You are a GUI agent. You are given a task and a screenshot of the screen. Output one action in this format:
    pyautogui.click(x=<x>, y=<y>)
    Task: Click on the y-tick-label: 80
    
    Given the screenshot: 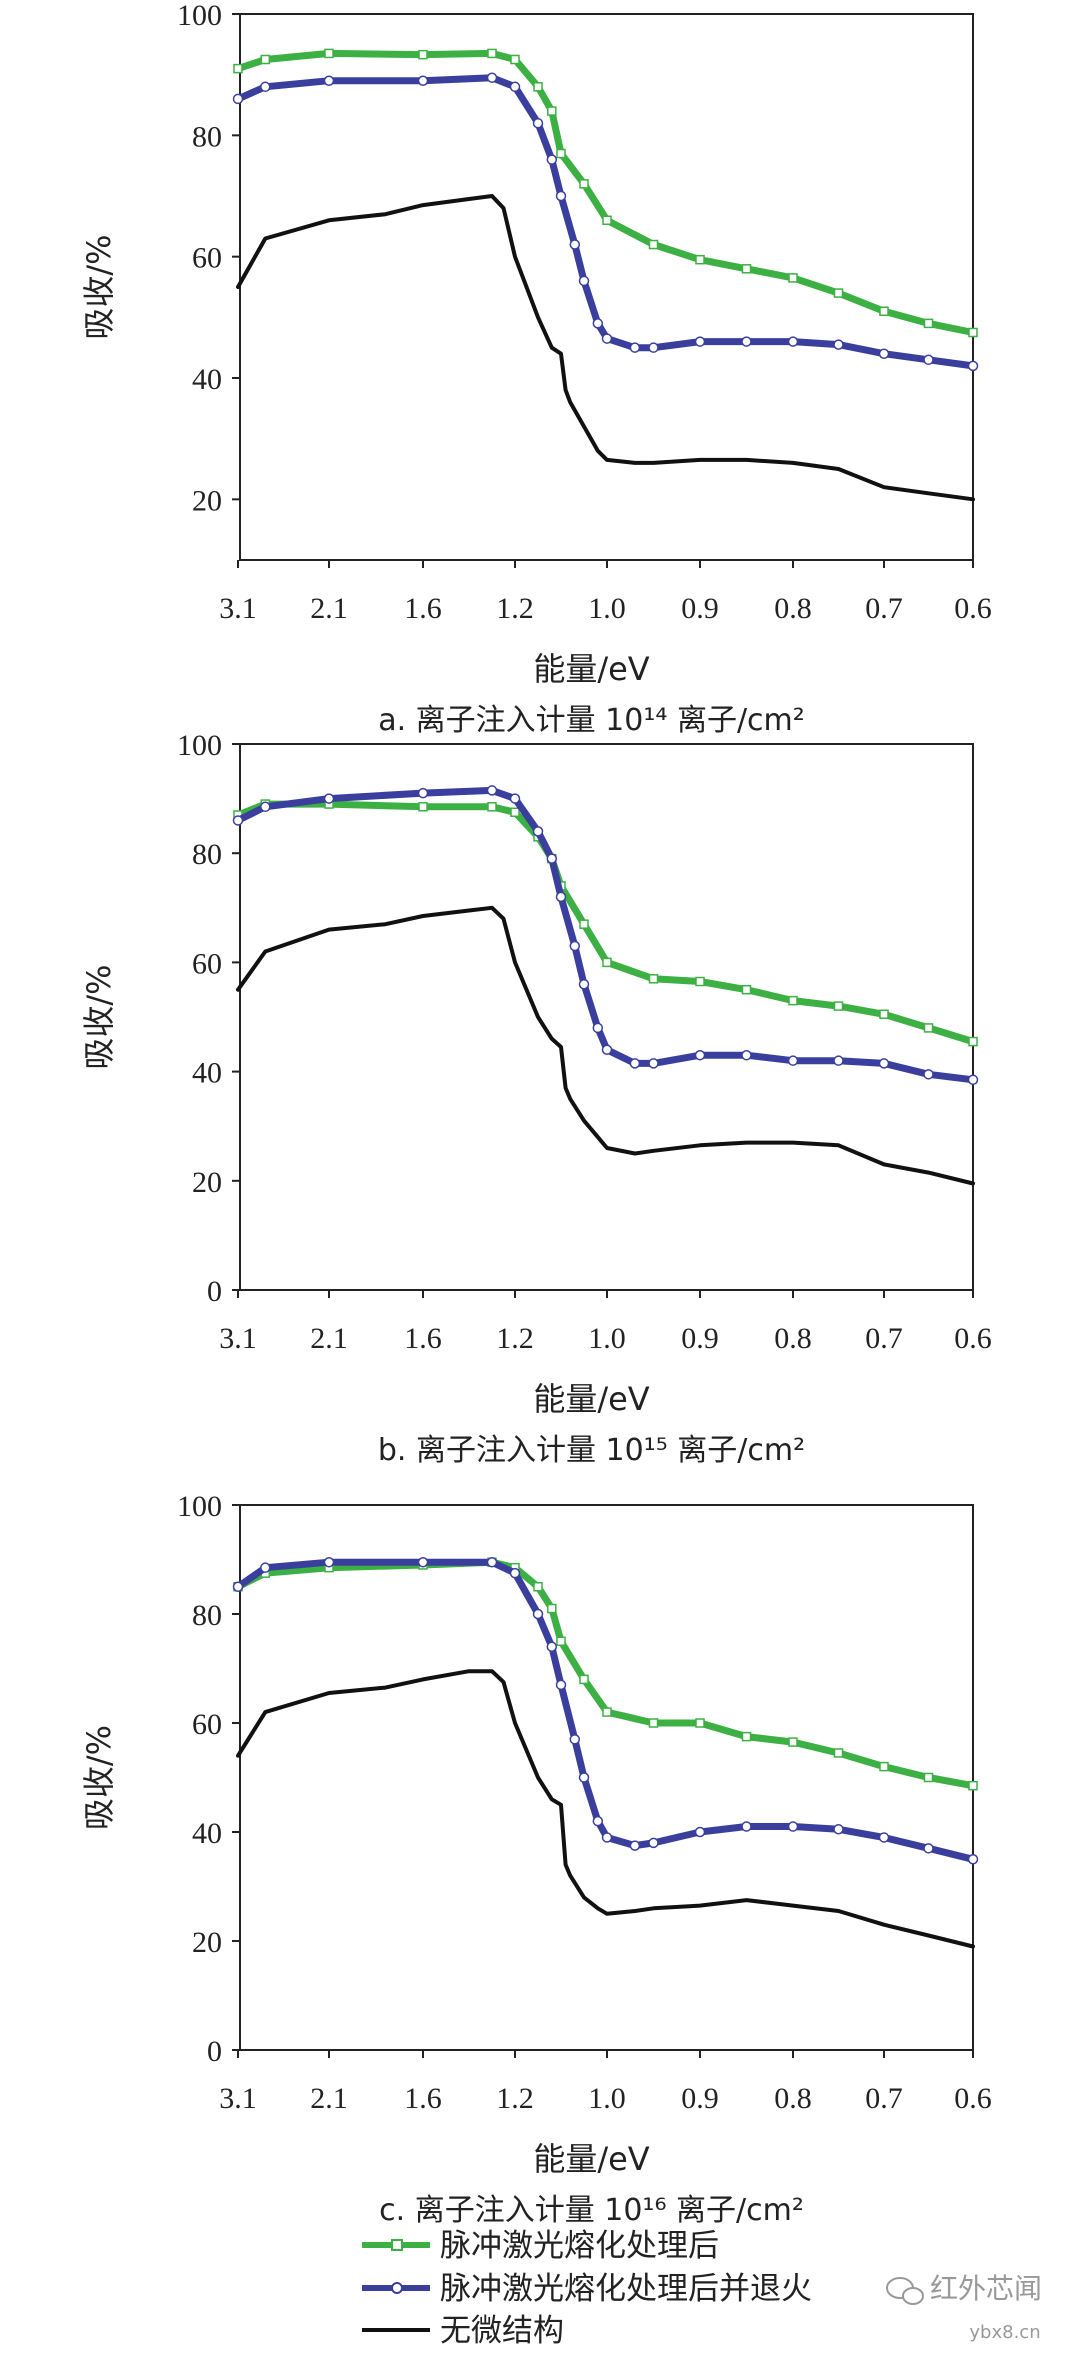 What is the action you would take?
    pyautogui.click(x=207, y=1615)
    